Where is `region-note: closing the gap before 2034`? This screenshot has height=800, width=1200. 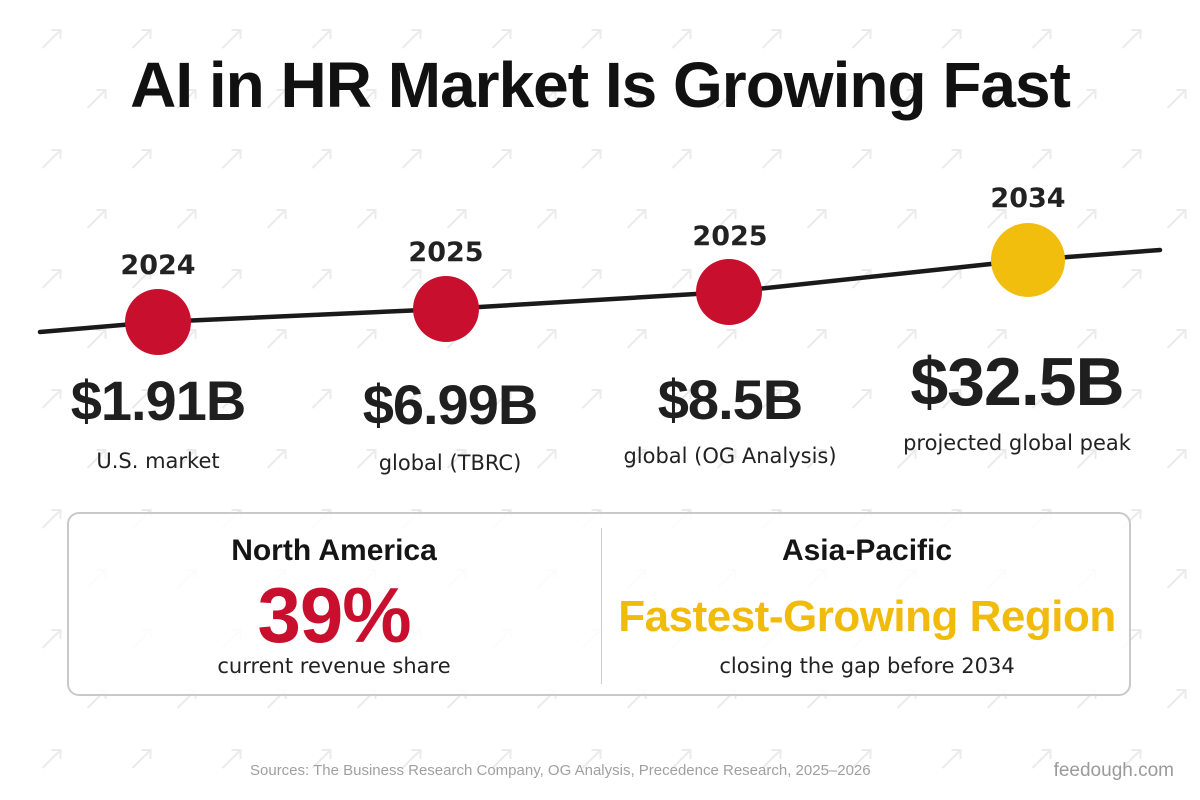
region-note: closing the gap before 2034 is located at coordinates (867, 666).